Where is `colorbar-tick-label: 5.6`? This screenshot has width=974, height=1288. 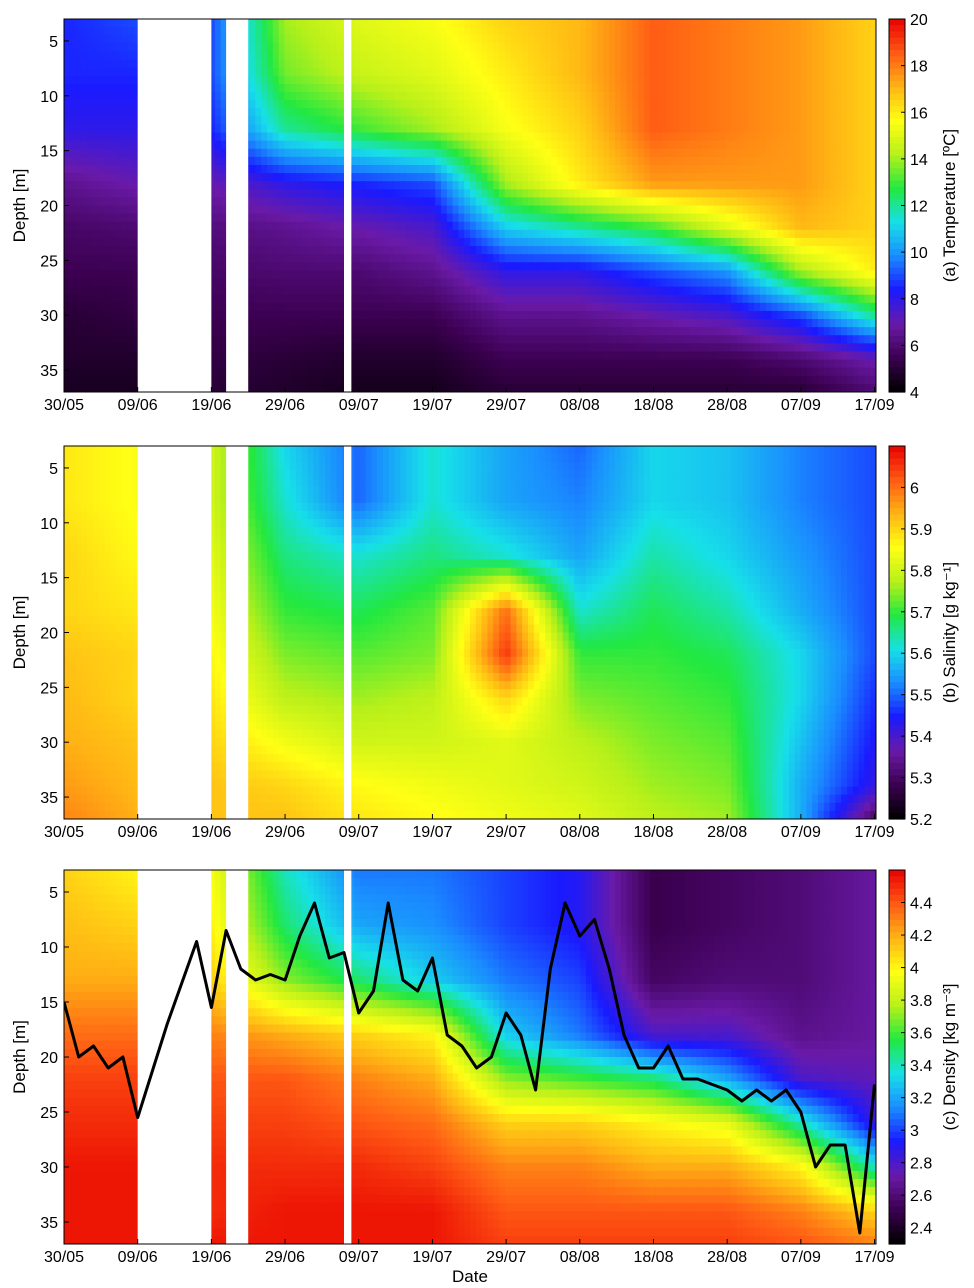
colorbar-tick-label: 5.6 is located at coordinates (921, 654).